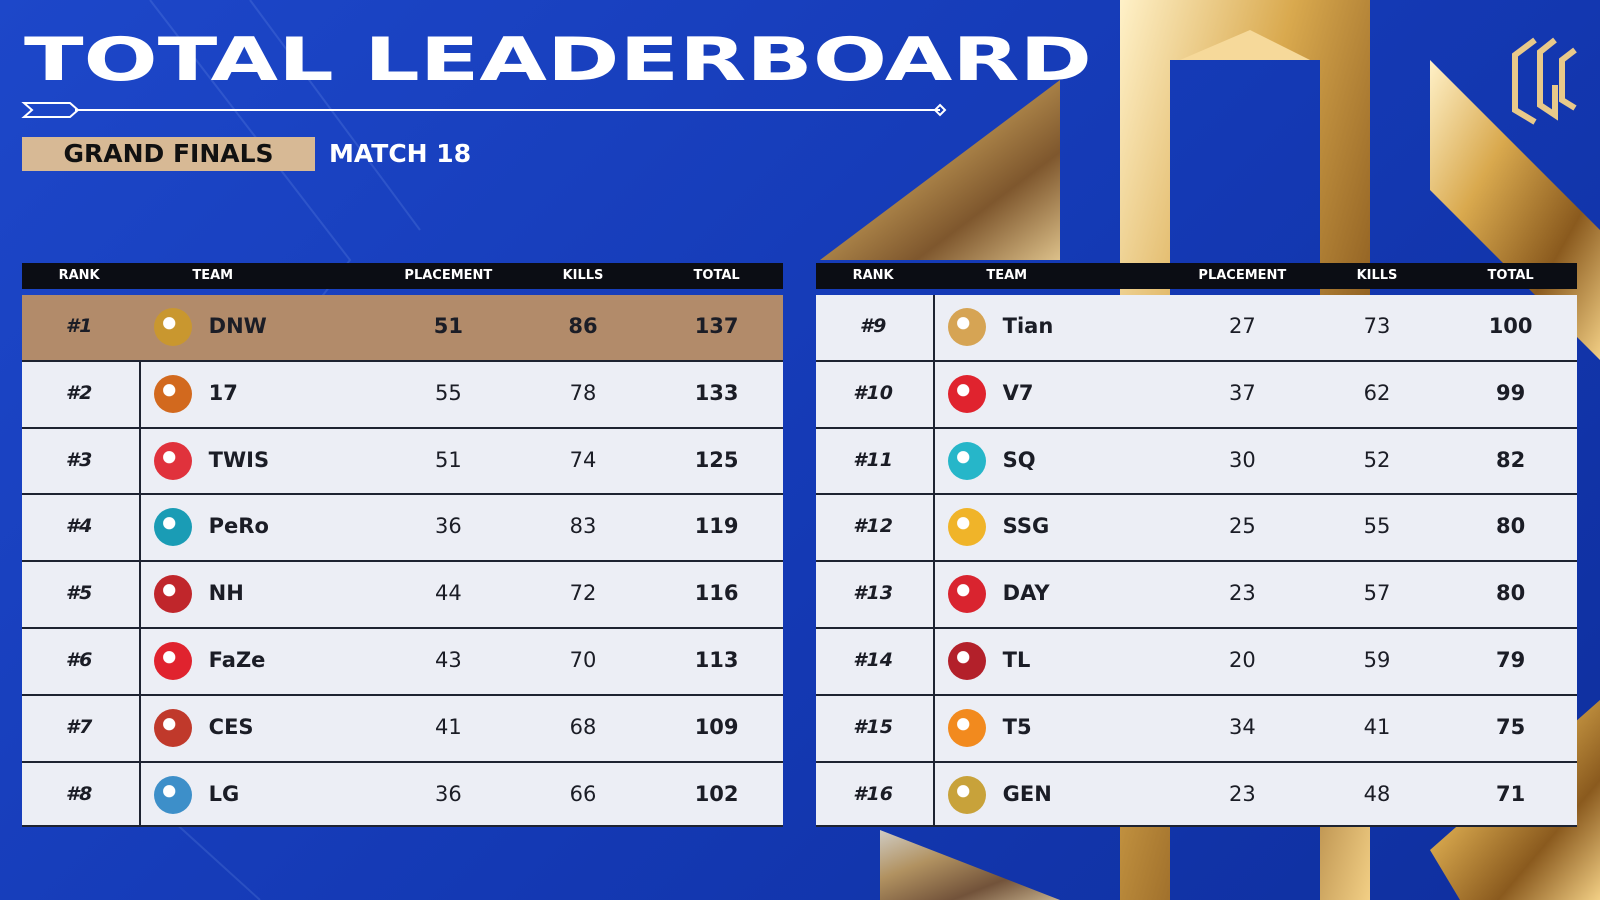 The image size is (1600, 900). I want to click on total: 75, so click(1510, 726).